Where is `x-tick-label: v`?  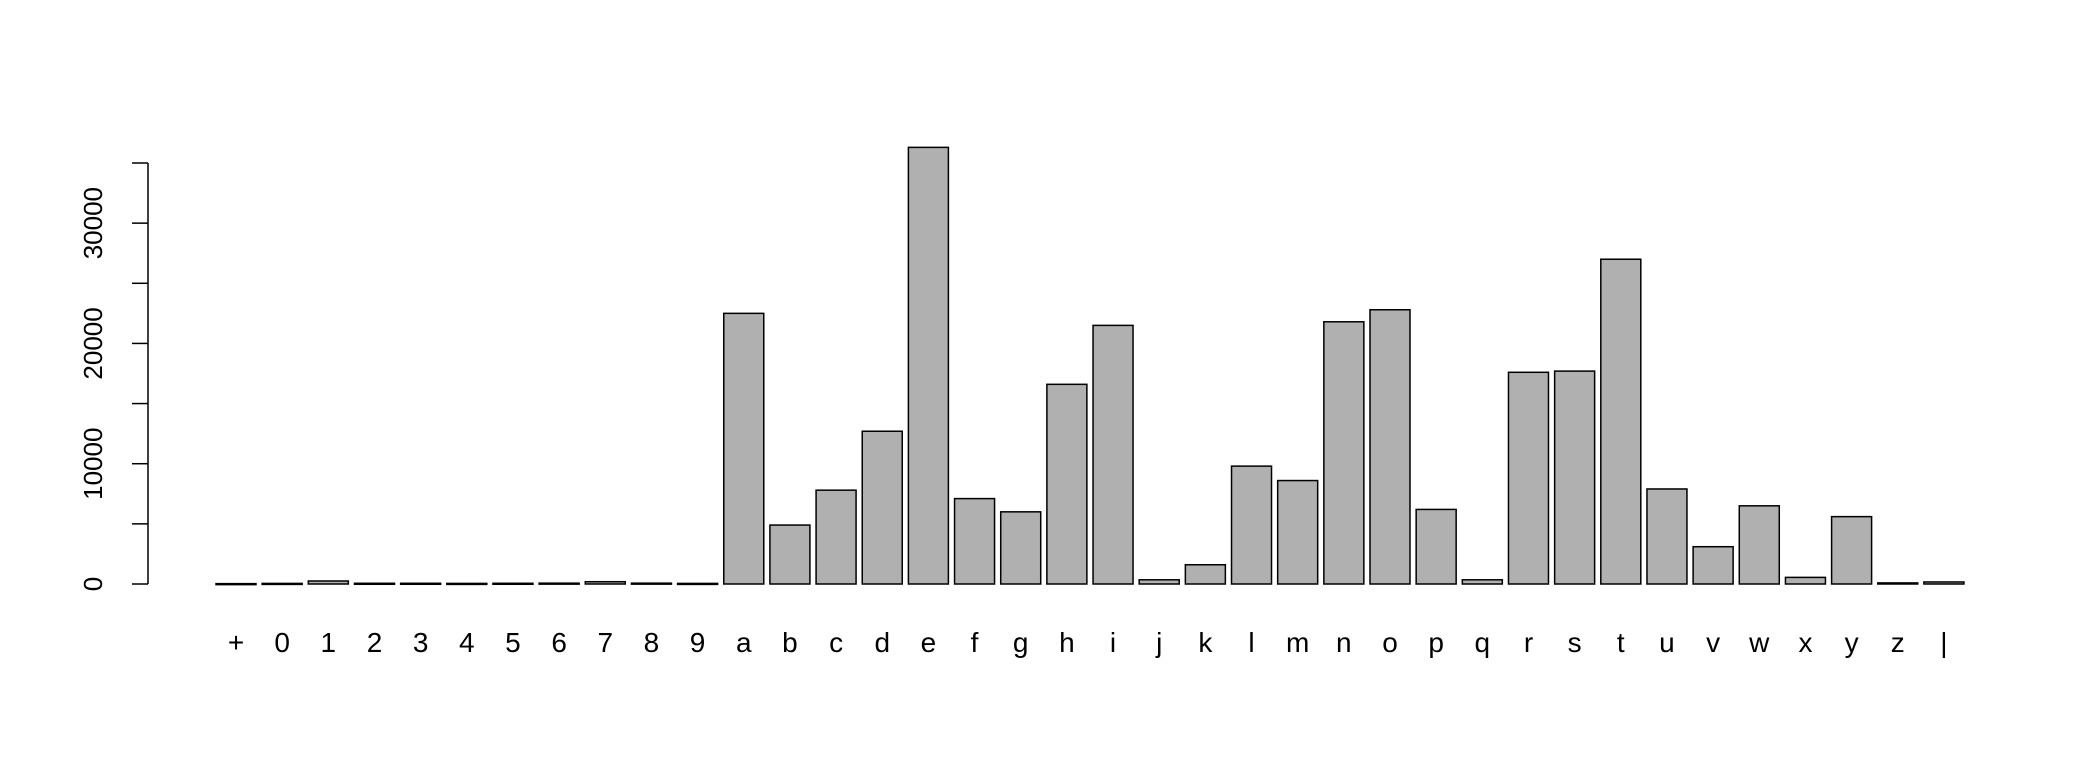 x-tick-label: v is located at coordinates (1713, 642).